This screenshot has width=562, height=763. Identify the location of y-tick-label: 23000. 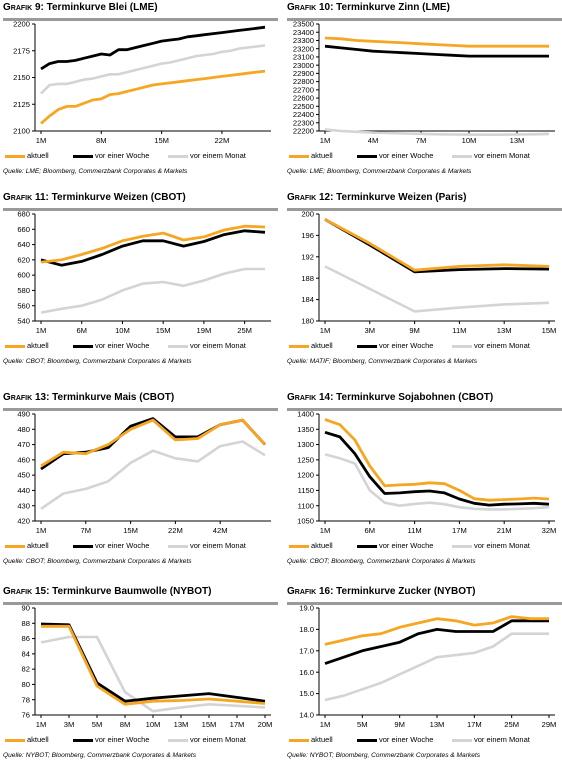
(303, 65).